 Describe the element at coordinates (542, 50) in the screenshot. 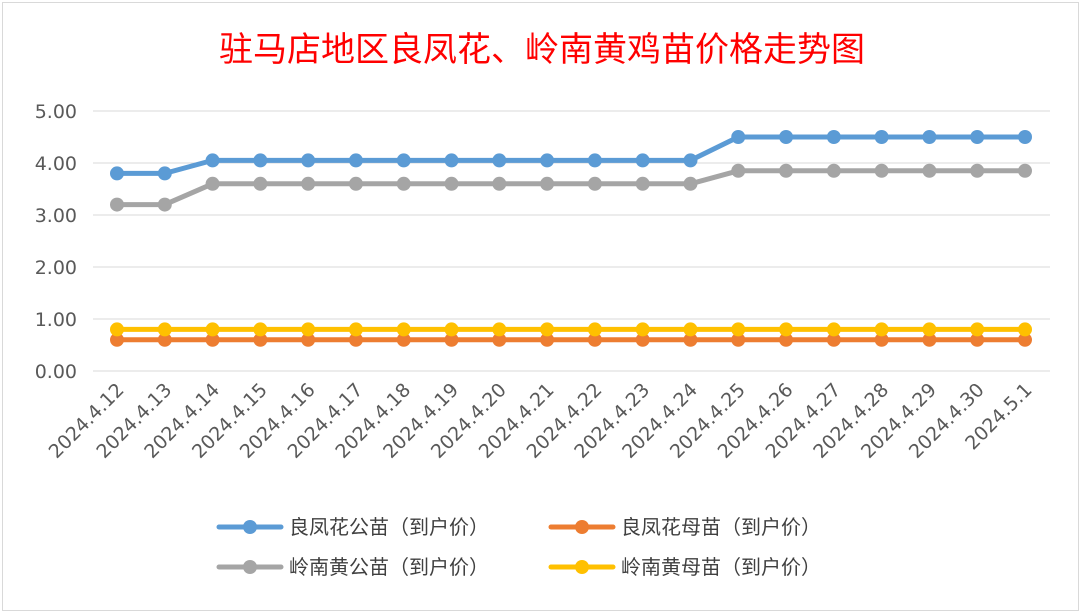

I see `chart-title: 驻马店地区良凤花、岭南黄鸡苗价格走势图` at that location.